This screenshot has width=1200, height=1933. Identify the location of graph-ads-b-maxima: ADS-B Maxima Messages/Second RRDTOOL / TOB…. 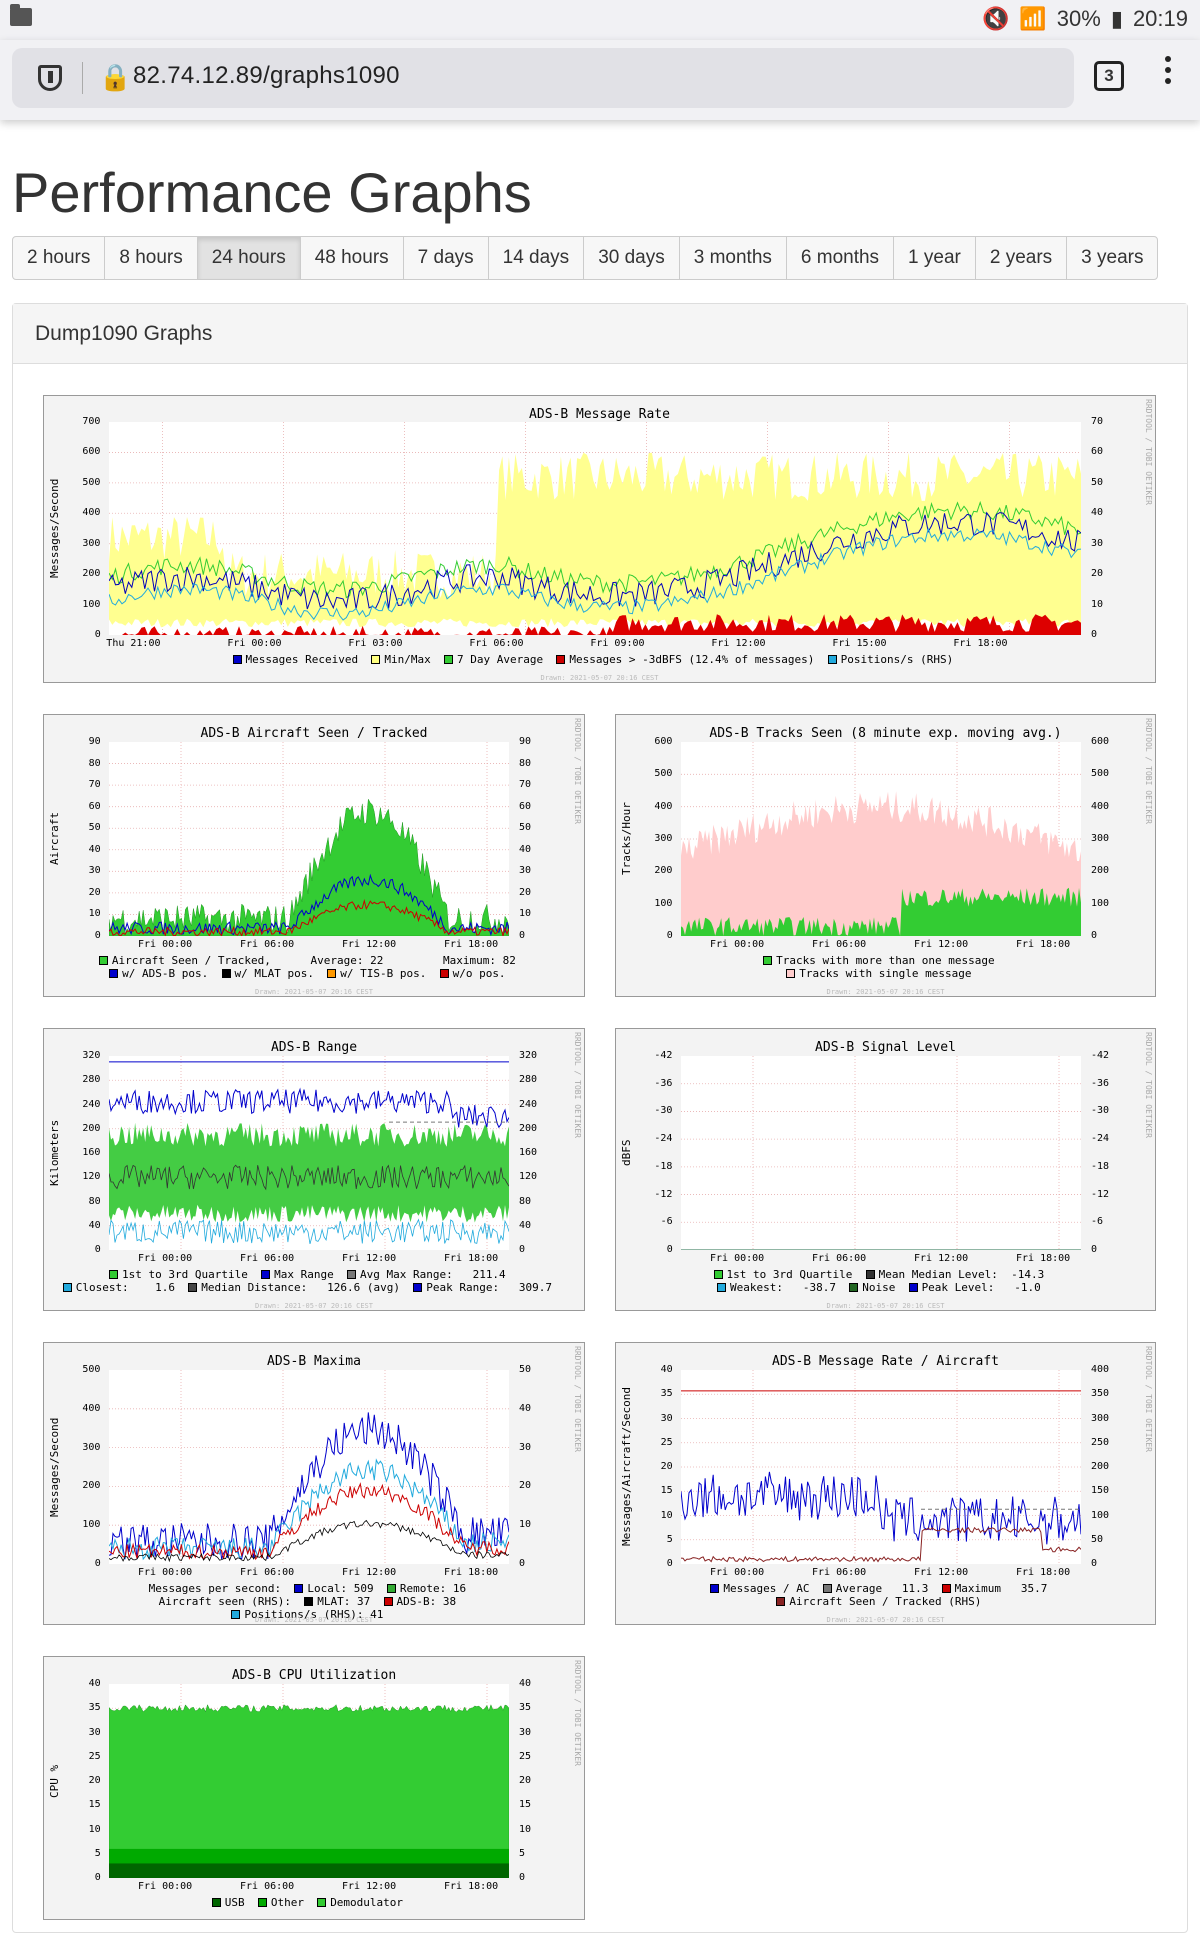
(314, 1483).